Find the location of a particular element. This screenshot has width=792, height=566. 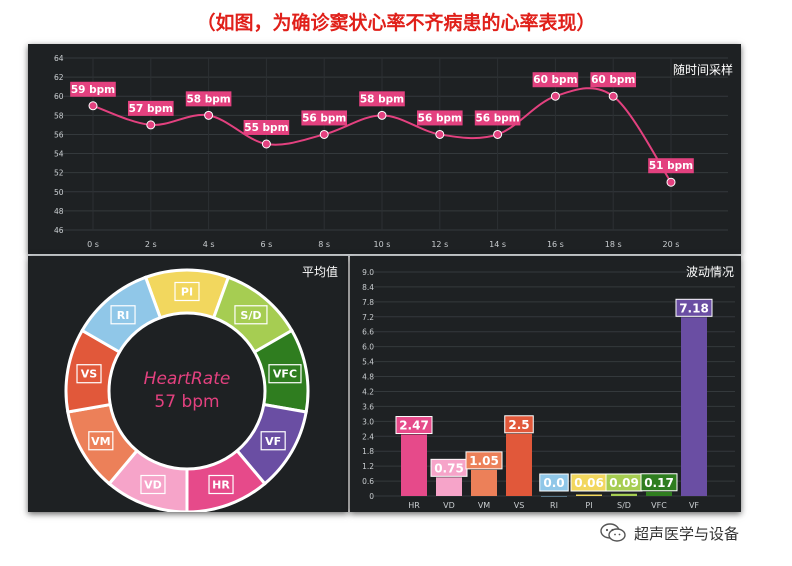

y-tick-label: 6.0 is located at coordinates (368, 347).